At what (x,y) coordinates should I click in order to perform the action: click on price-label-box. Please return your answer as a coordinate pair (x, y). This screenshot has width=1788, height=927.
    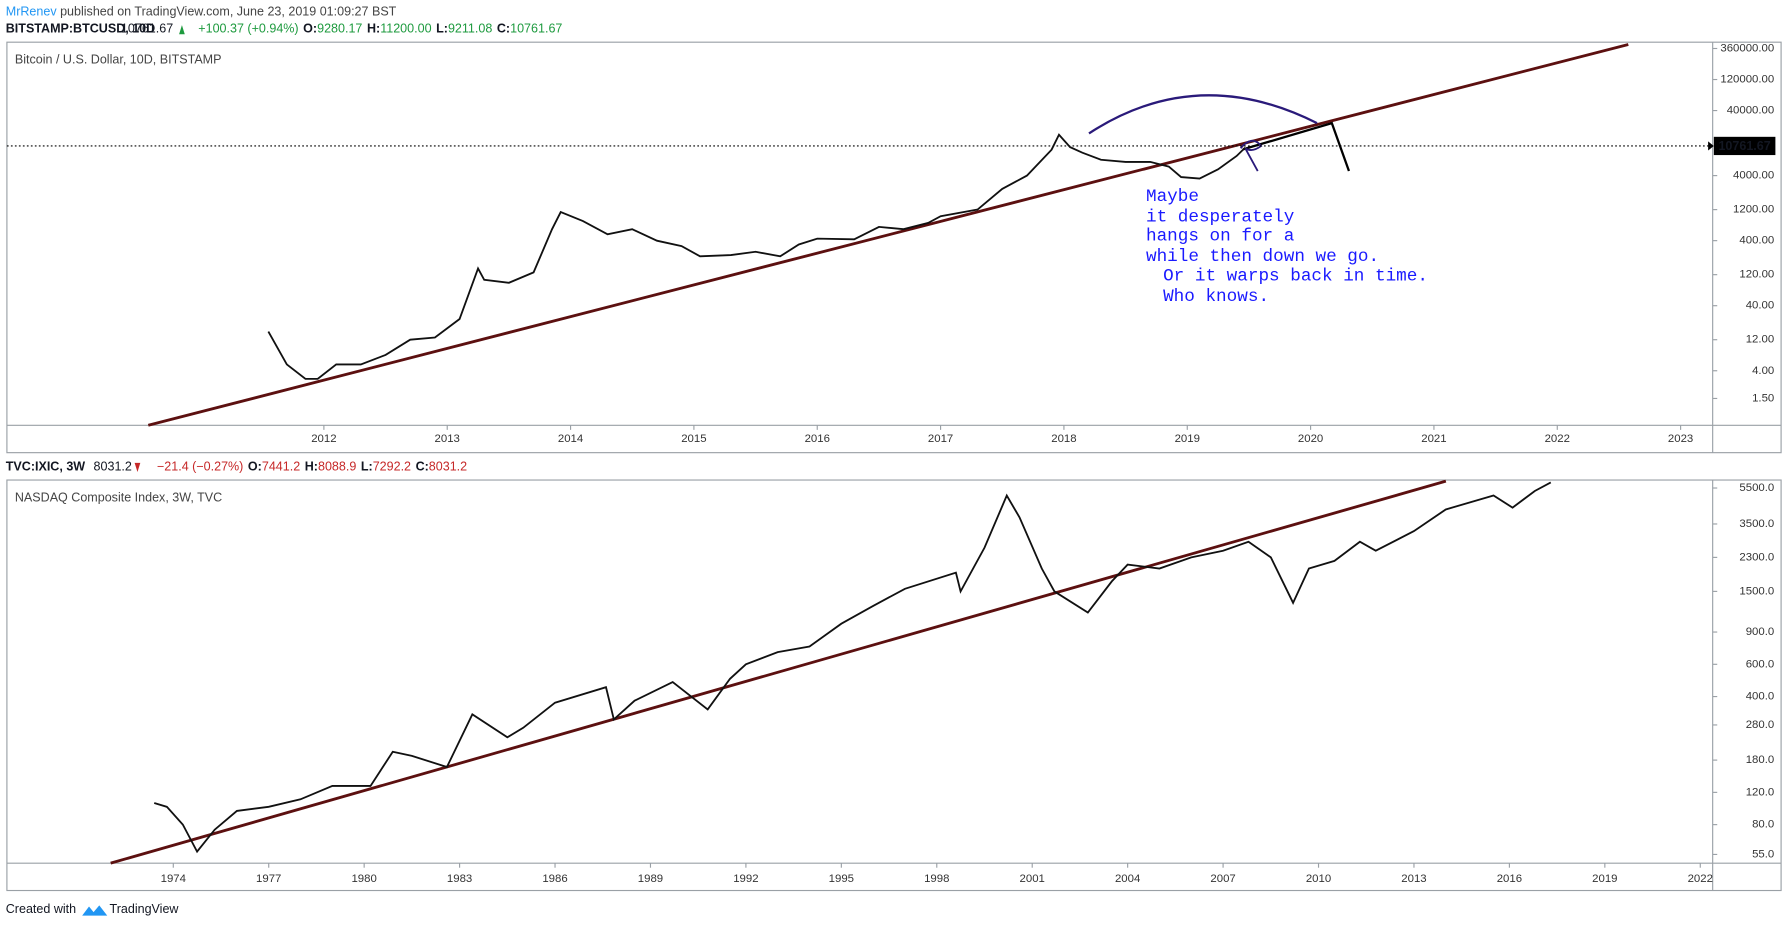
    Looking at the image, I should click on (1744, 146).